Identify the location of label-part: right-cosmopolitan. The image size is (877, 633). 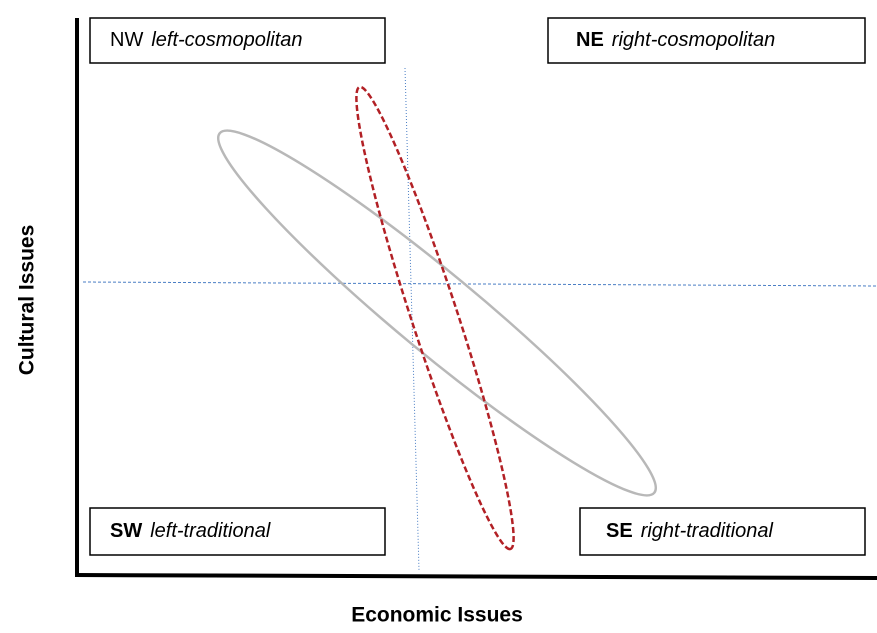
(693, 40).